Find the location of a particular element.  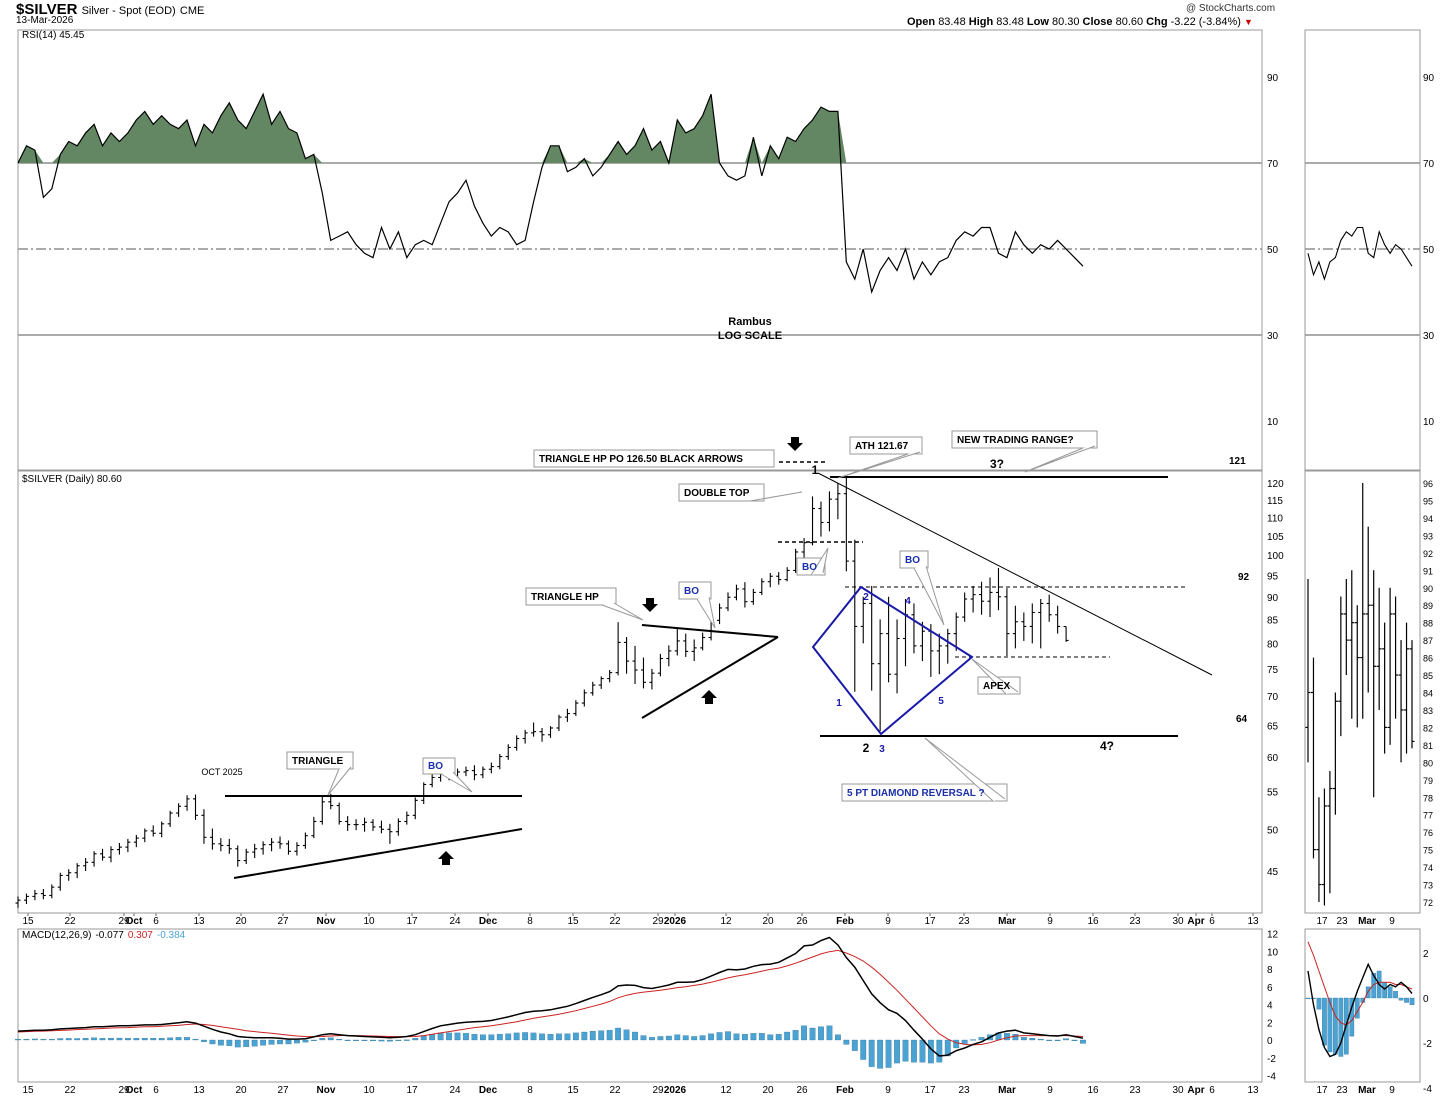

range-point-3-label: 3? is located at coordinates (997, 464).